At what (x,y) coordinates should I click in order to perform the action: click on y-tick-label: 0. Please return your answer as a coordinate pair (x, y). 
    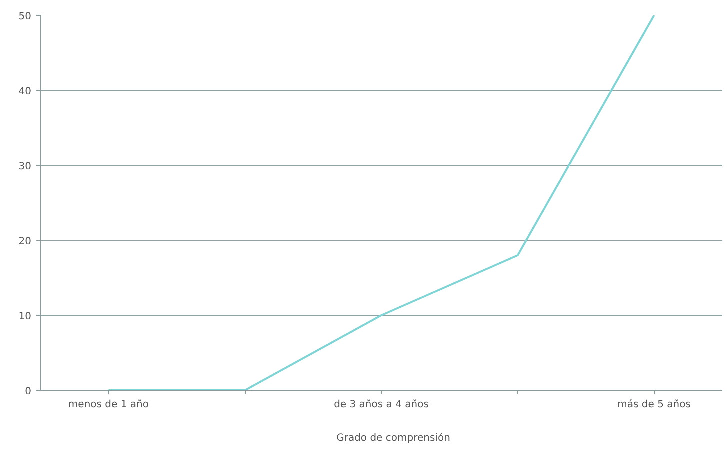
    Looking at the image, I should click on (28, 392).